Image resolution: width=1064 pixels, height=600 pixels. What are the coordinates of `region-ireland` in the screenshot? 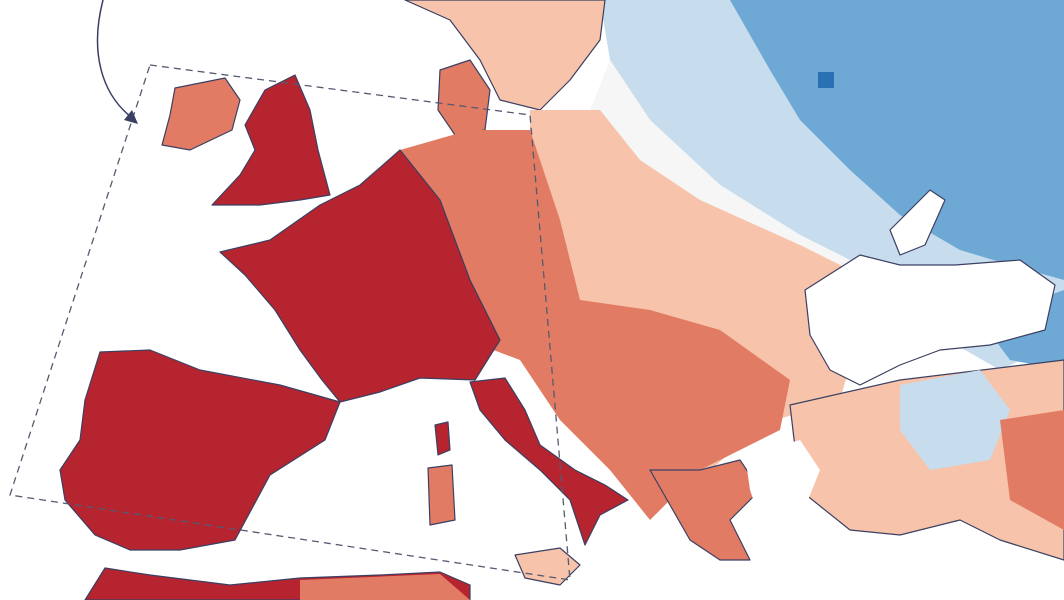 It's located at (201, 114).